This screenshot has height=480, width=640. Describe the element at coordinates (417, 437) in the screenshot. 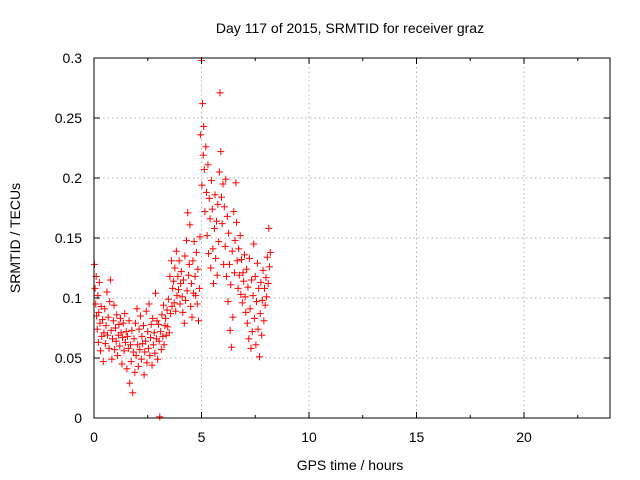

I see `x-tick-label: 15` at that location.